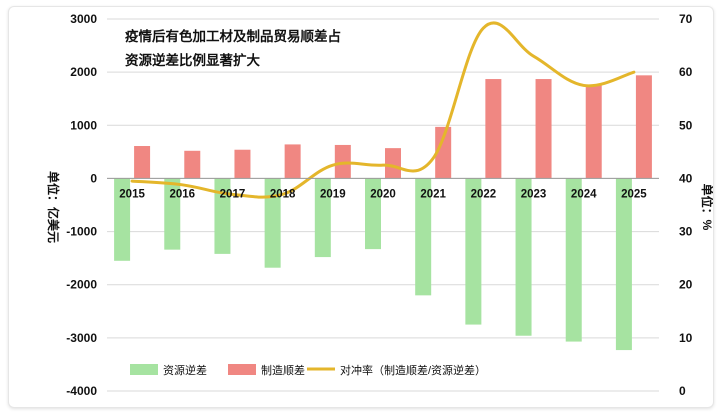  What do you see at coordinates (686, 232) in the screenshot?
I see `right-tick-label: 30` at bounding box center [686, 232].